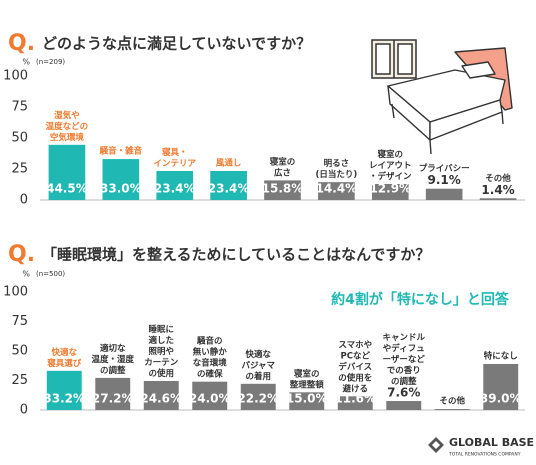 This screenshot has width=536, height=465. Describe the element at coordinates (450, 101) in the screenshot. I see `bed-illustration` at that location.